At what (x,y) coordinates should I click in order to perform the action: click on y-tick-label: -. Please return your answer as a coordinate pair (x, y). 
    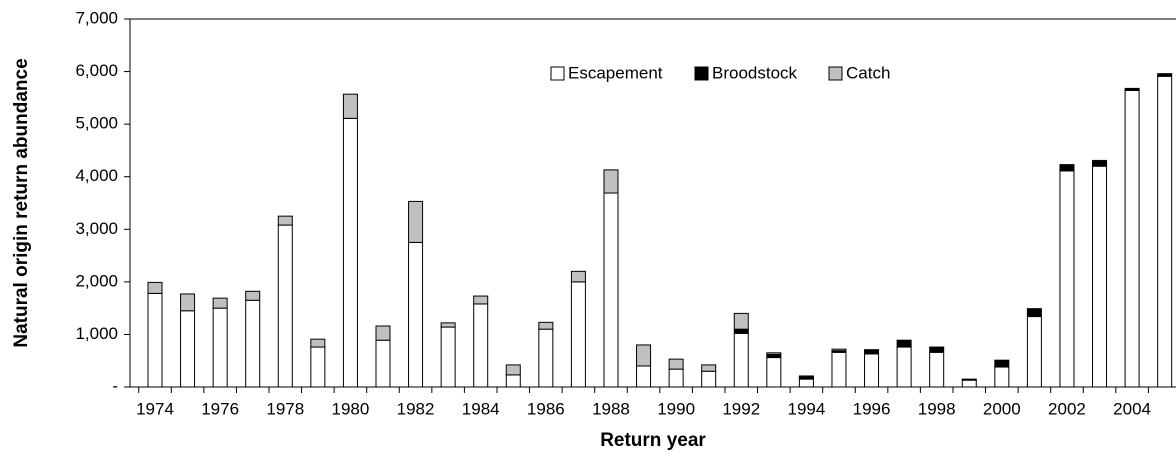
    Looking at the image, I should click on (115, 385).